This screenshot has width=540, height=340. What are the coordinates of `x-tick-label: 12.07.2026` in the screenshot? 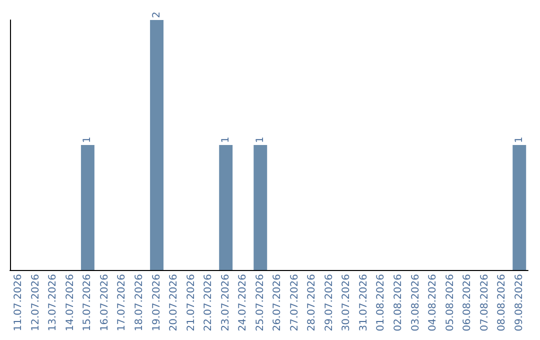 It's located at (36, 303).